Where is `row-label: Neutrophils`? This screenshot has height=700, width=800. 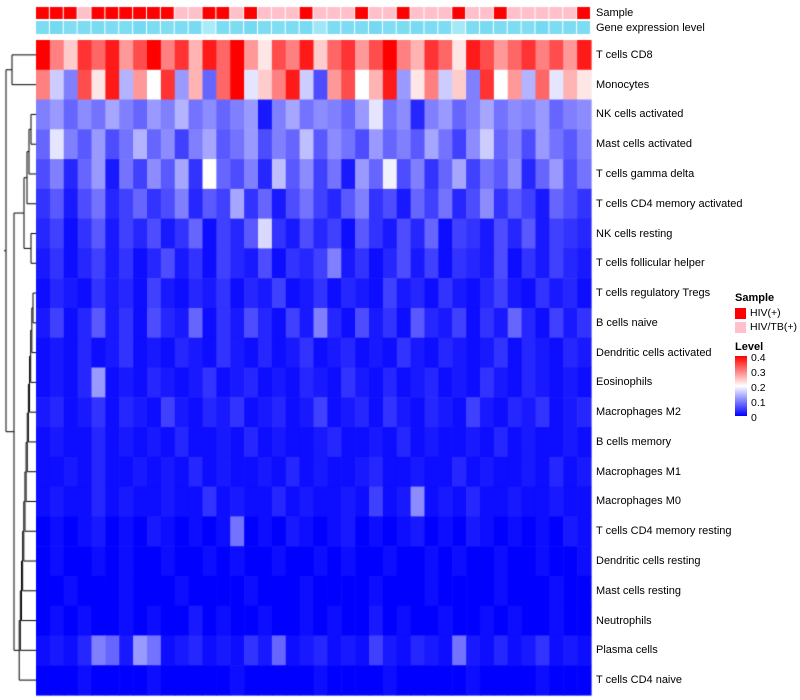 row-label: Neutrophils is located at coordinates (624, 620).